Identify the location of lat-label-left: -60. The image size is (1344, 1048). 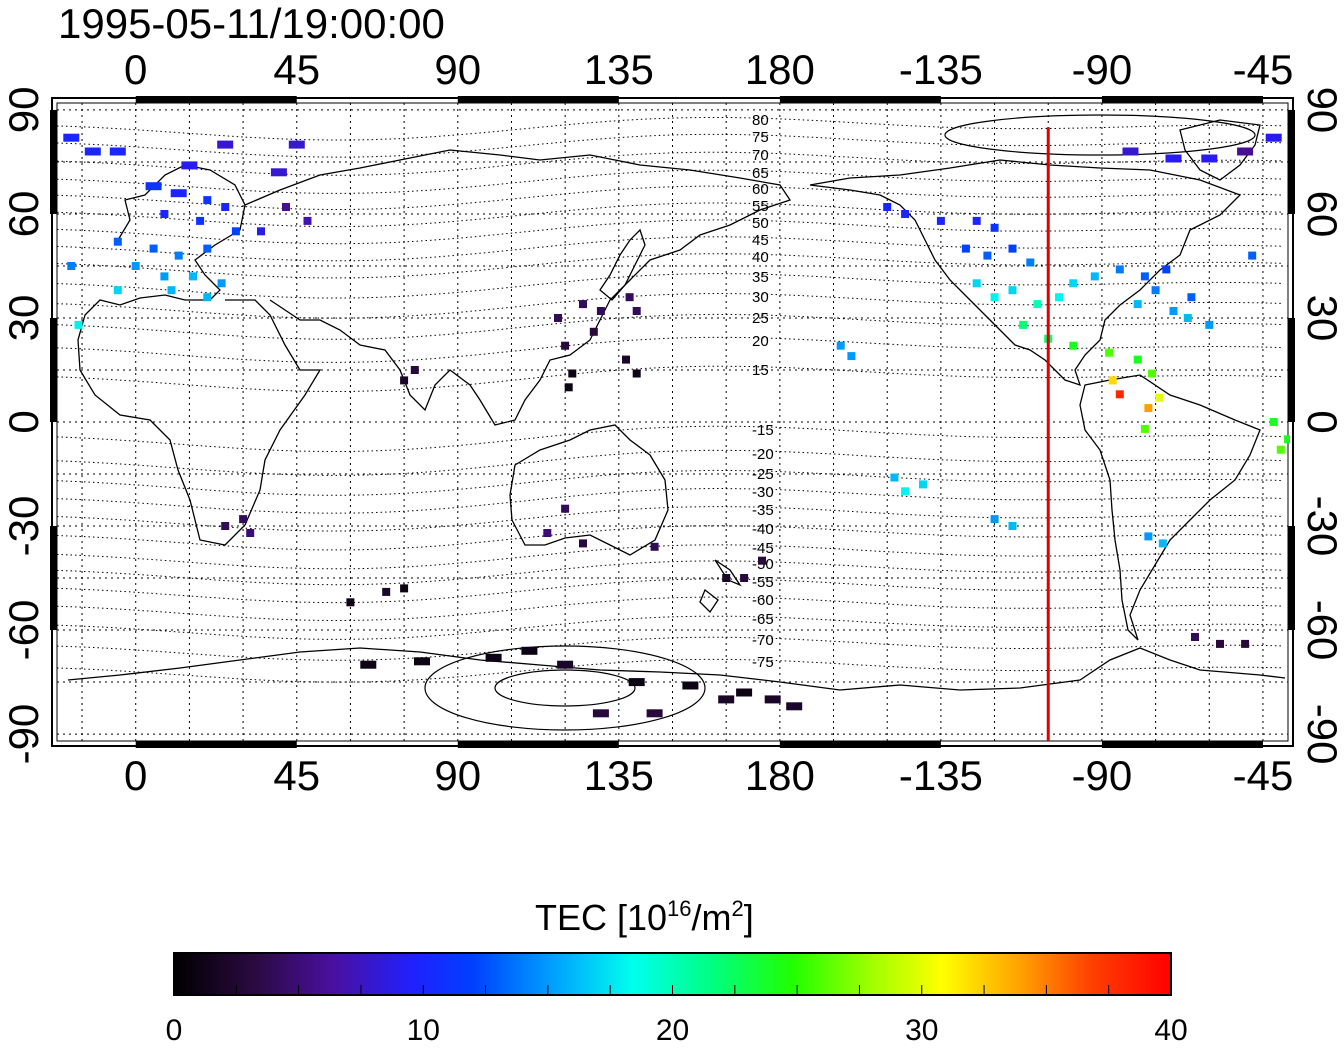
(23, 630).